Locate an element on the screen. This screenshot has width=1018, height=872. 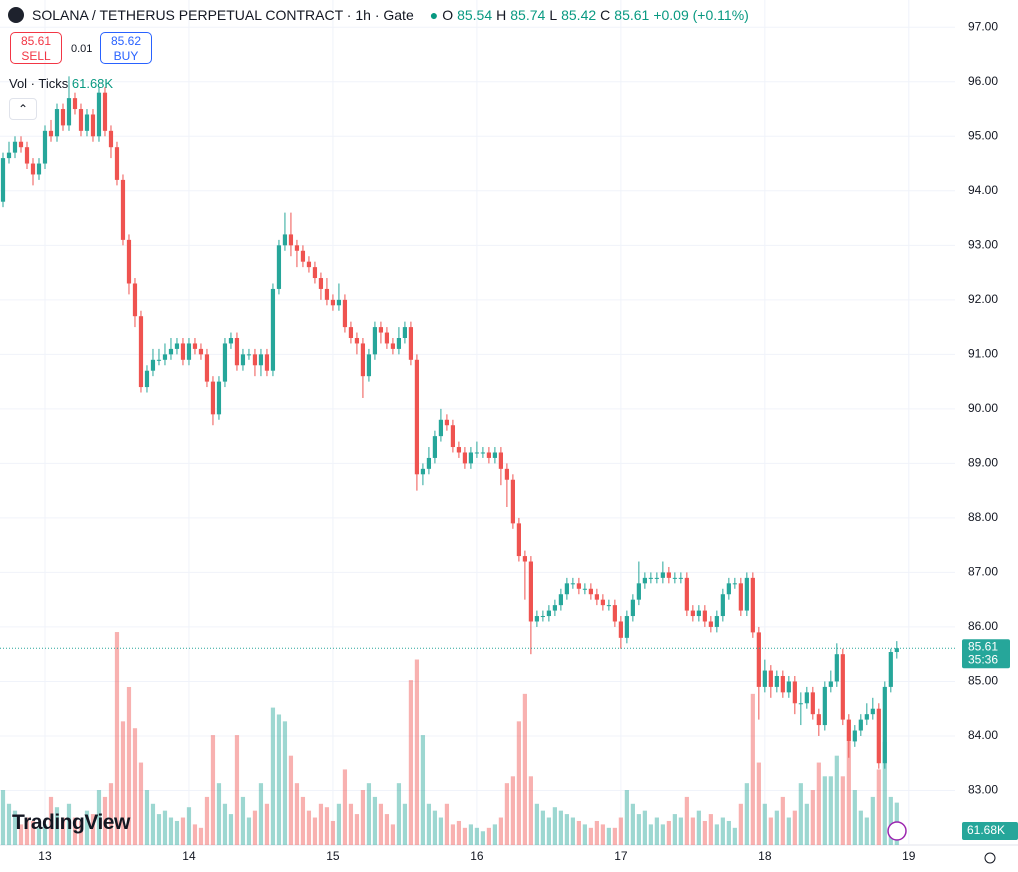
x-tick-label: 17 is located at coordinates (621, 856).